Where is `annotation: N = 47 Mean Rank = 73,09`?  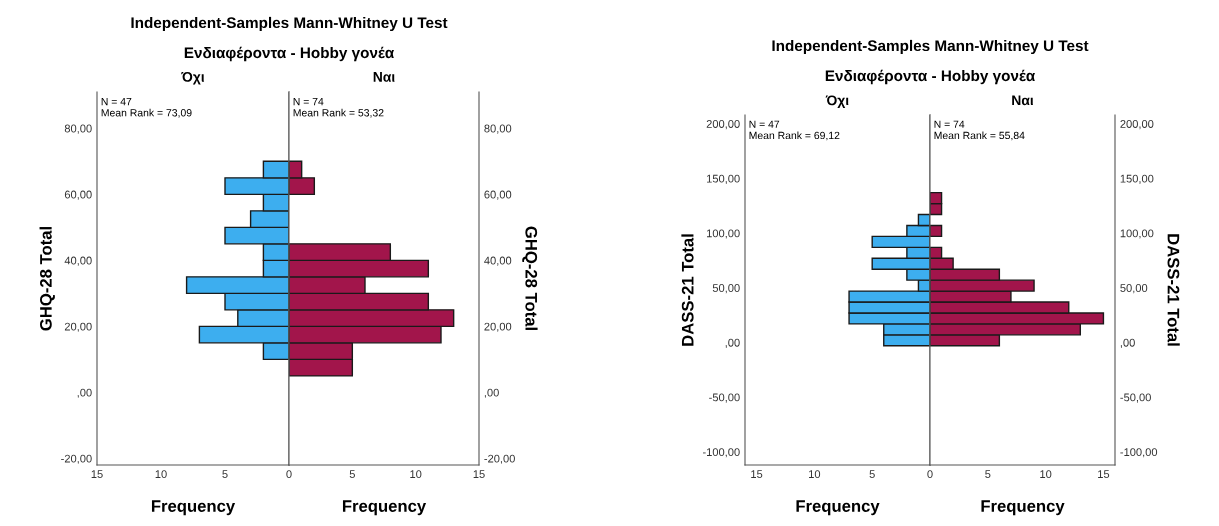
annotation: N = 47 Mean Rank = 73,09 is located at coordinates (146, 107).